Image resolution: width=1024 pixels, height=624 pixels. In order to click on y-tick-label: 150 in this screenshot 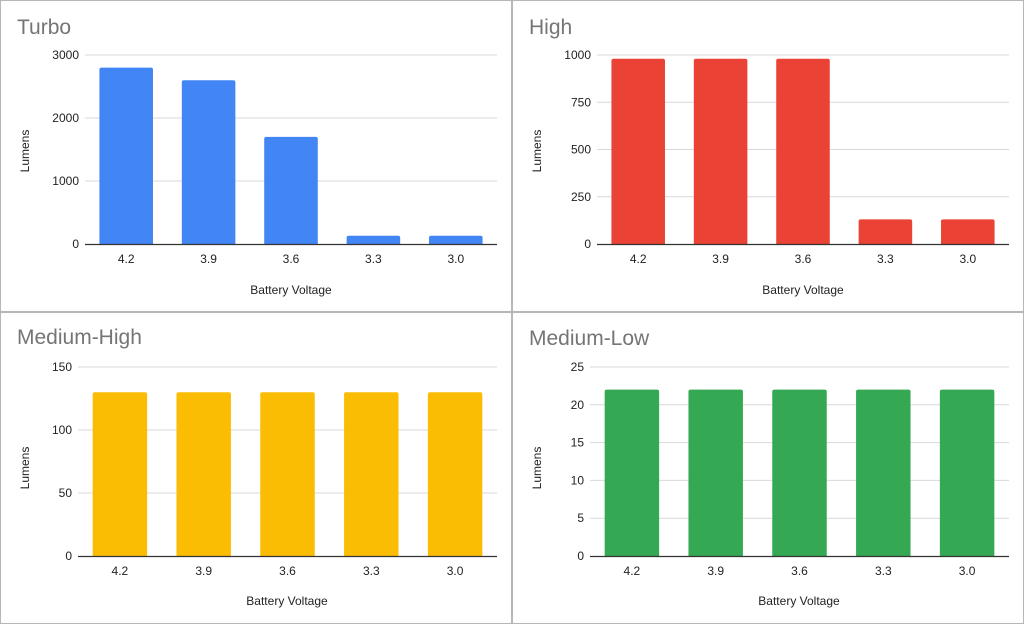, I will do `click(62, 367)`.